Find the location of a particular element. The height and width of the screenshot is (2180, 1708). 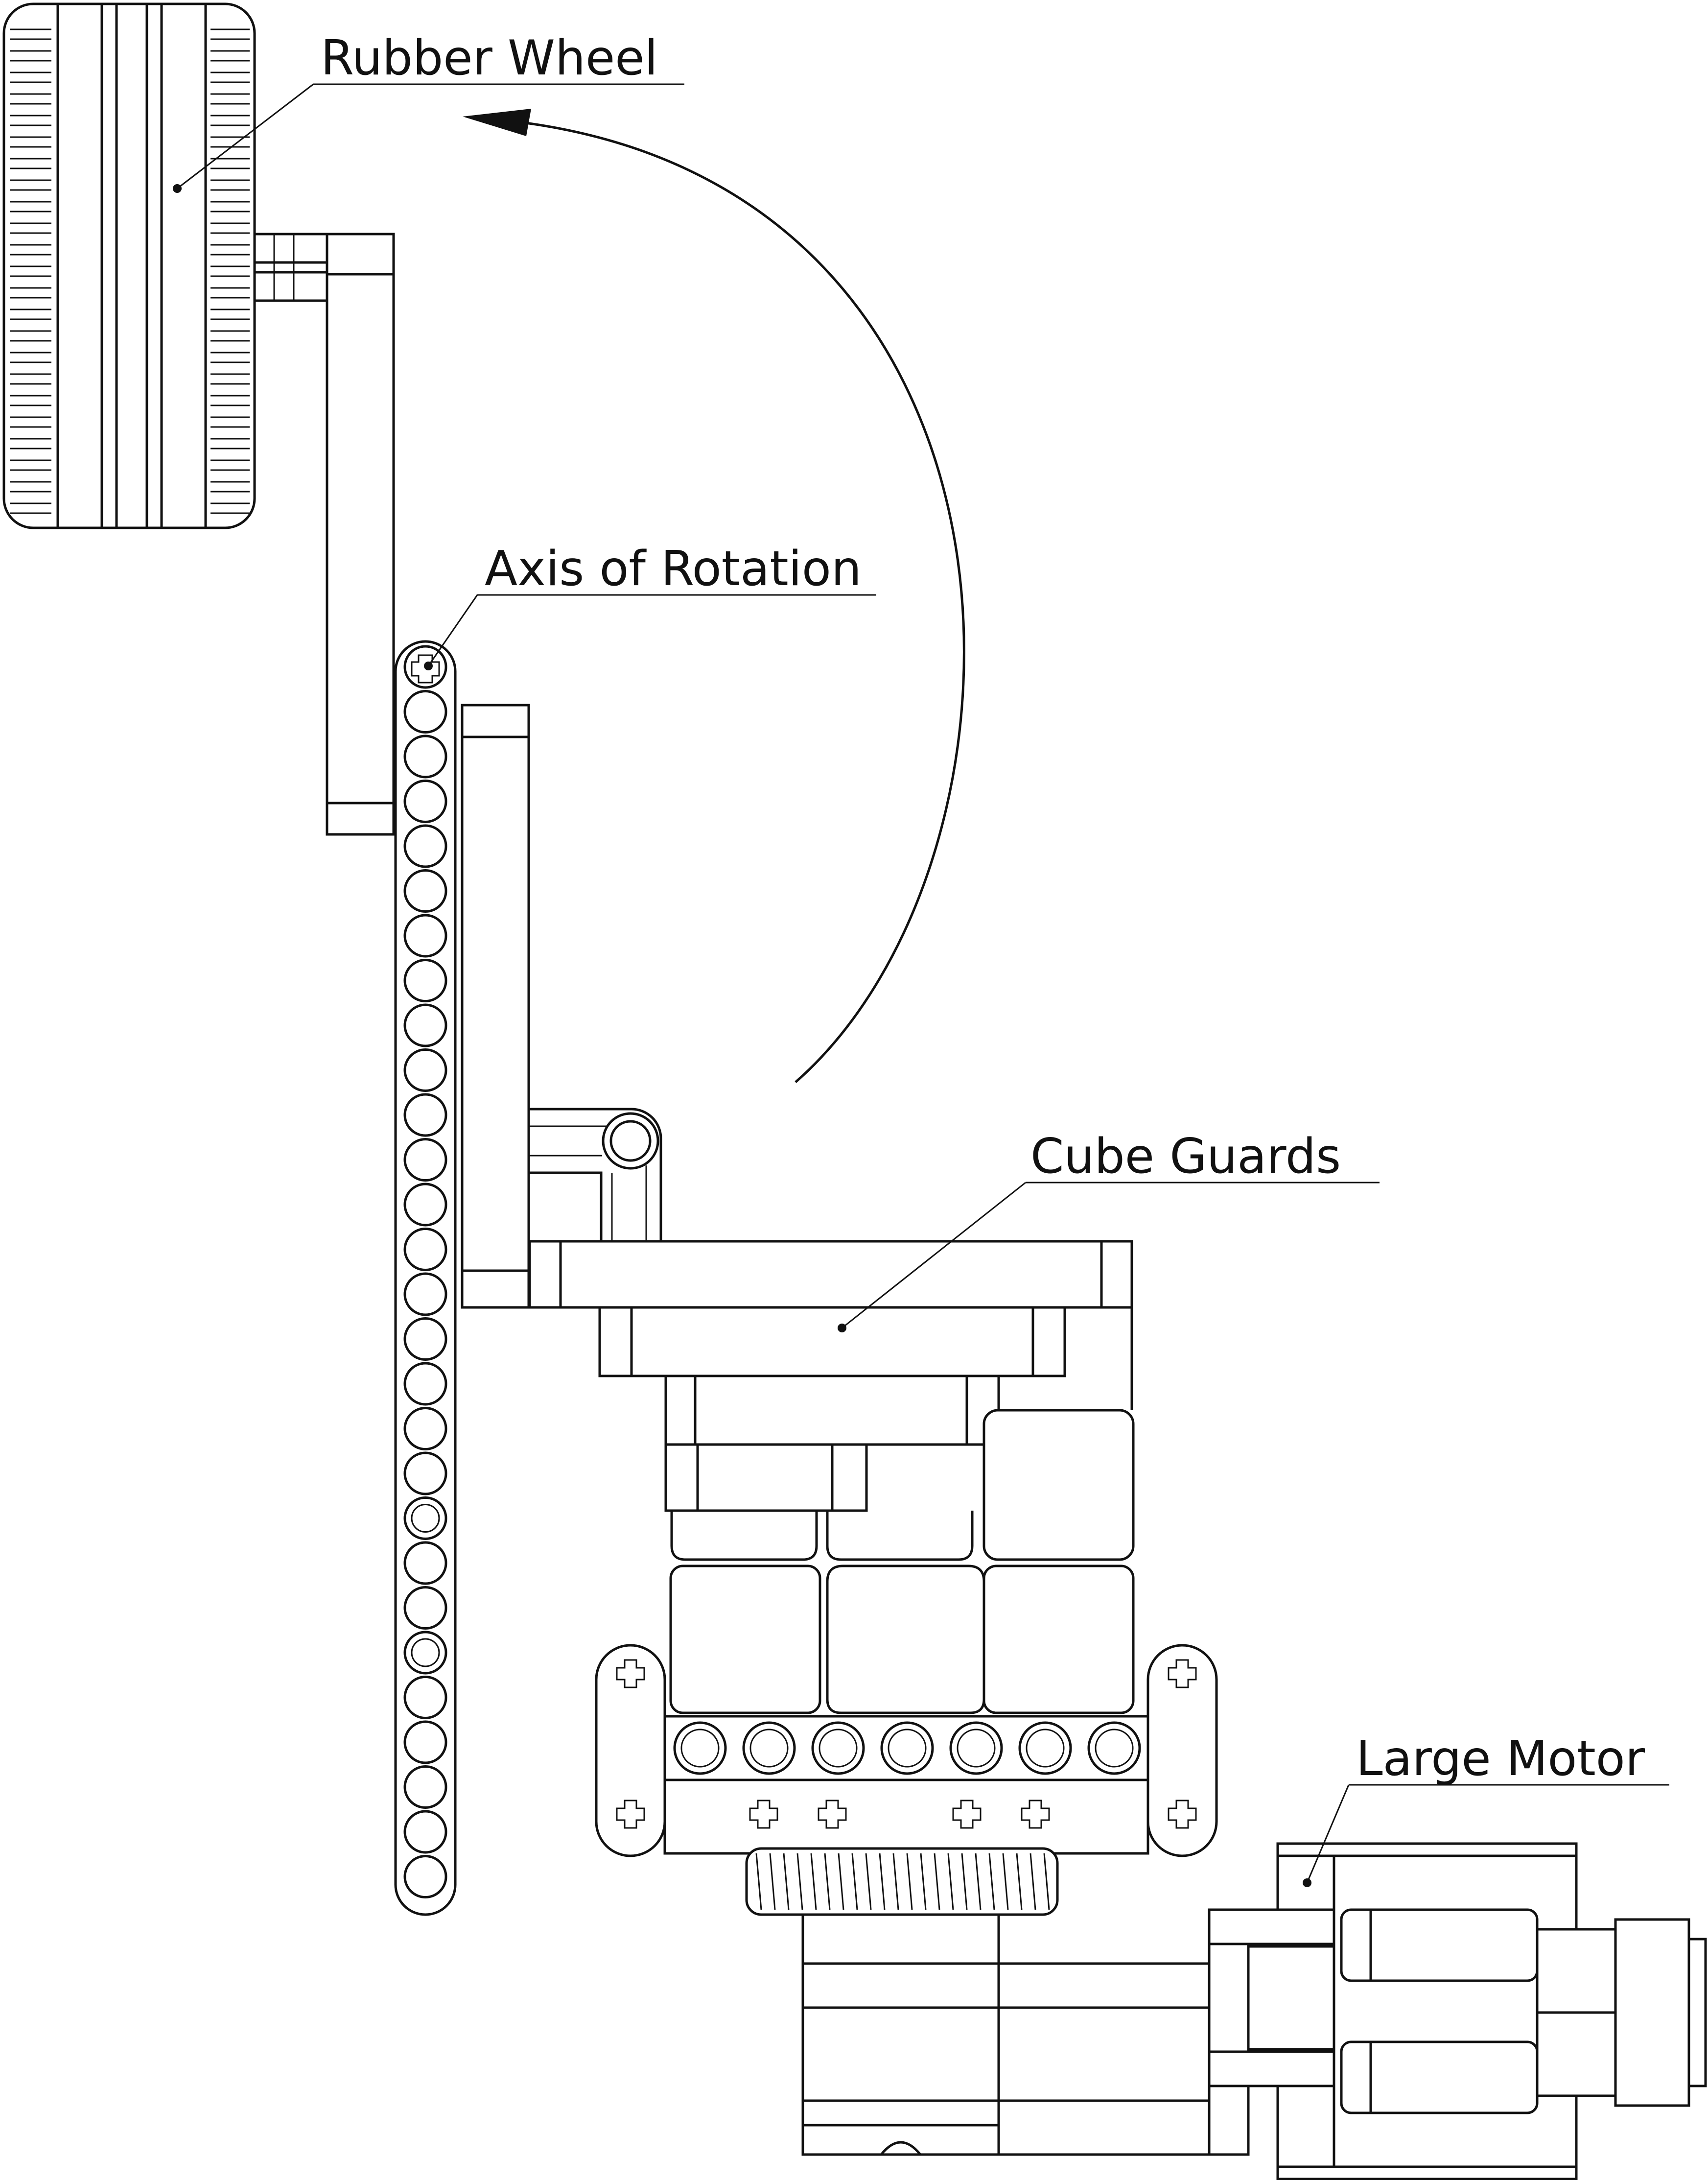

rotation-arrow is located at coordinates (714, 596).